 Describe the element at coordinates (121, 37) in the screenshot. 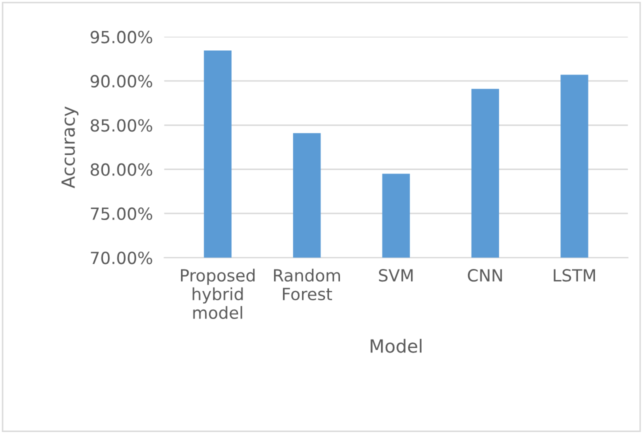

I see `y-tick-label: 95.00%` at that location.